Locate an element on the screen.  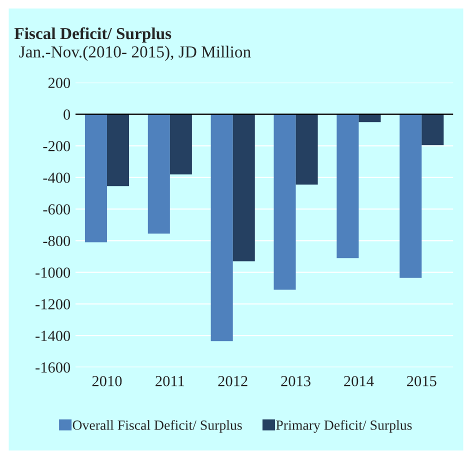
y-tick-label: -600 is located at coordinates (56, 209).